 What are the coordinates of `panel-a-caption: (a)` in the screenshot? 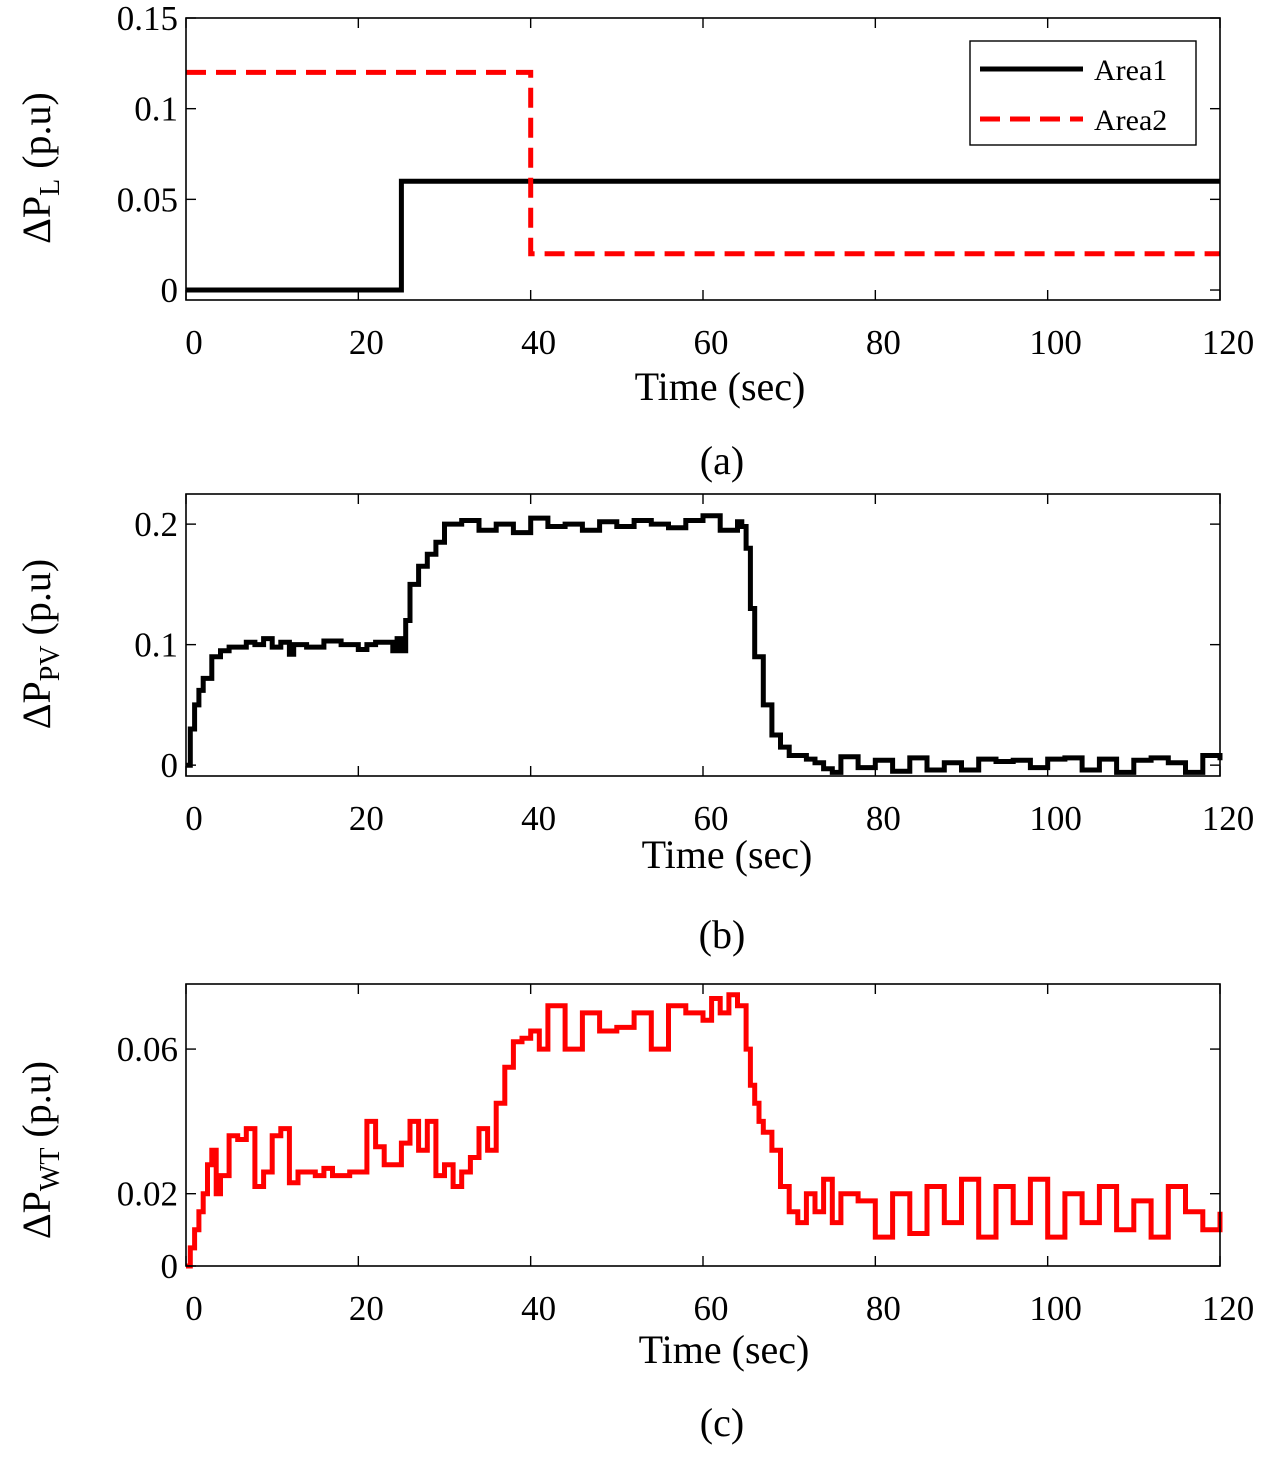 It's located at (722, 460).